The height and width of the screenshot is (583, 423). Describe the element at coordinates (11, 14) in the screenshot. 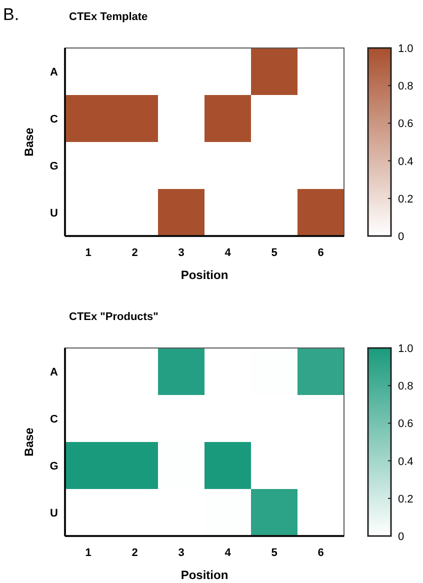

I see `text: B.` at that location.